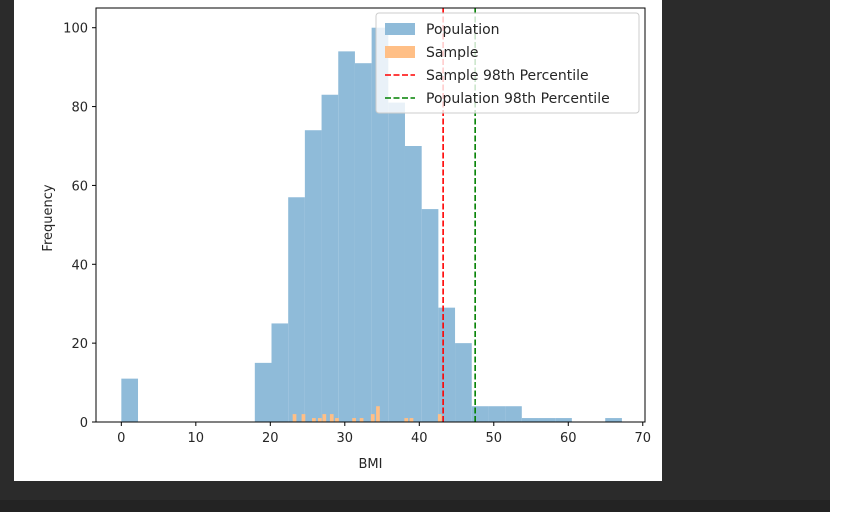 This screenshot has height=512, width=843. What do you see at coordinates (48, 217) in the screenshot?
I see `y-axis-label: Frequency` at bounding box center [48, 217].